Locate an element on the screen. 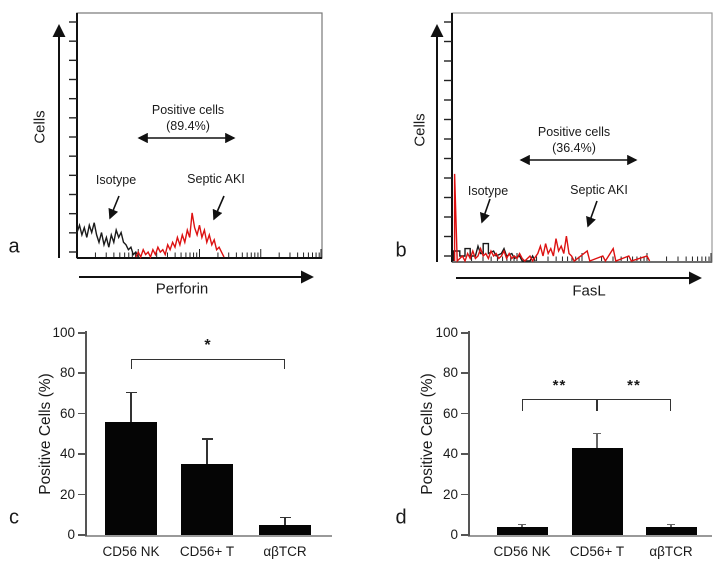 This screenshot has width=721, height=569. x-axis-d is located at coordinates (590, 536).